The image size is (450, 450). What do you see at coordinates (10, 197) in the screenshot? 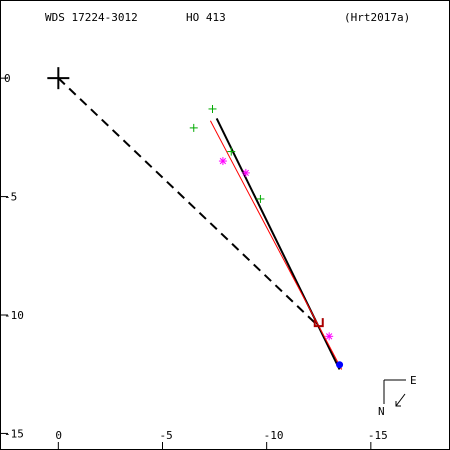
I see `y-tick-label: -5` at bounding box center [10, 197].